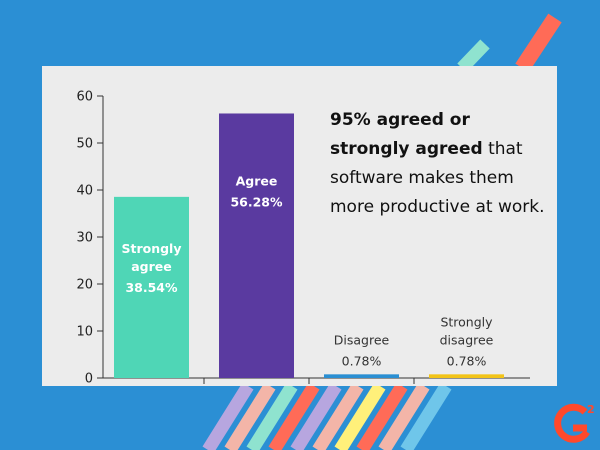 This screenshot has width=600, height=450. Describe the element at coordinates (466, 376) in the screenshot. I see `bar-strongly-disagree` at that location.